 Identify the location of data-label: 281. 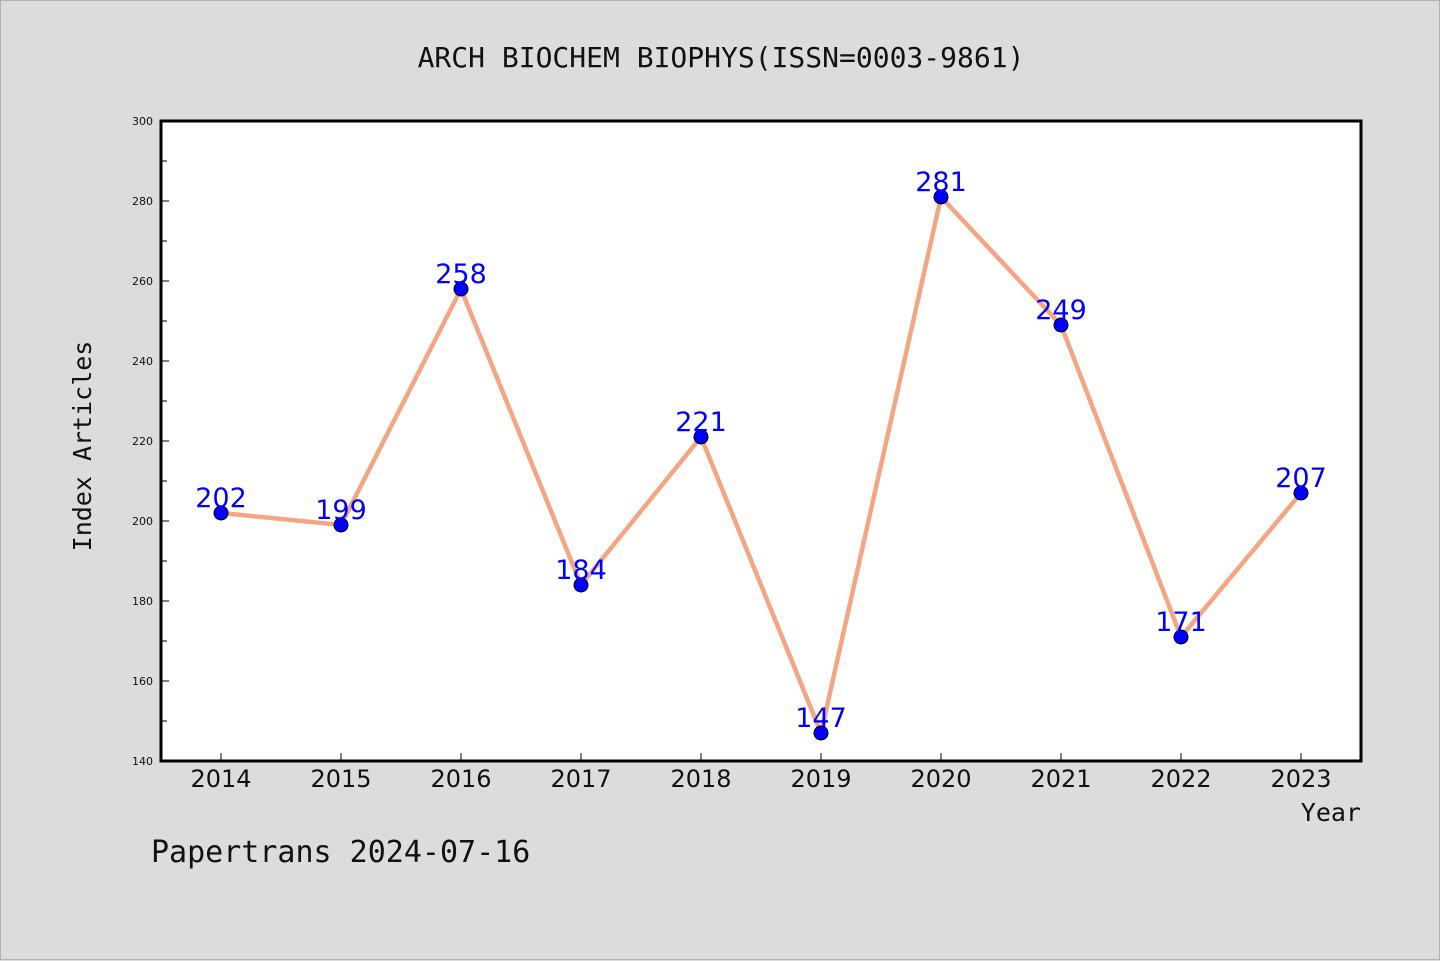
(941, 182).